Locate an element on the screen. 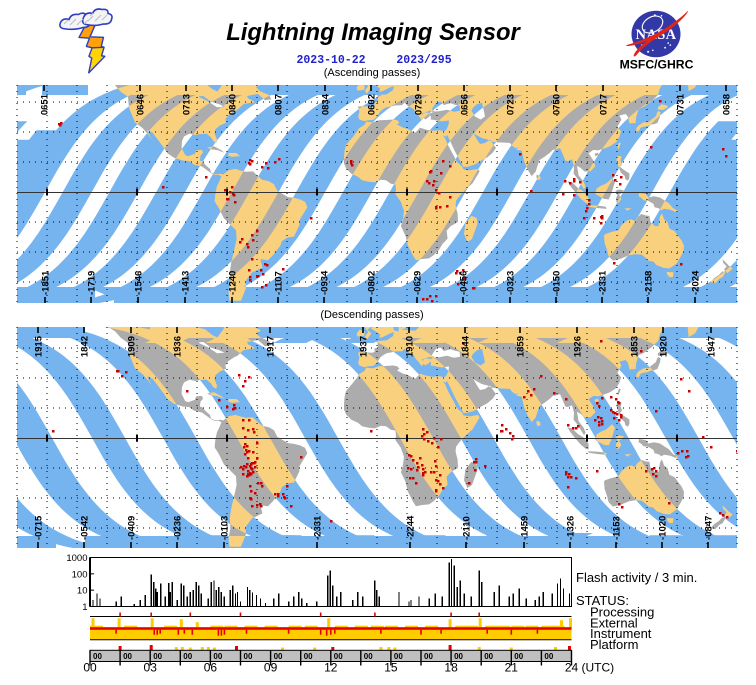 The image size is (756, 685). svg-text: 0717 is located at coordinates (604, 104).